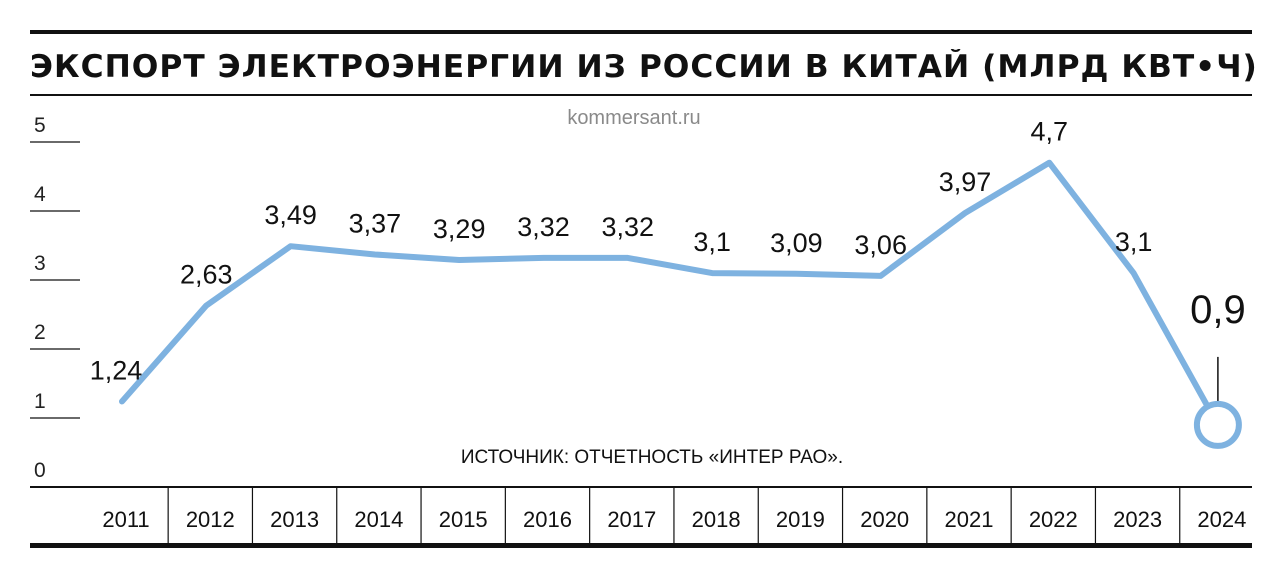 This screenshot has width=1280, height=577. Describe the element at coordinates (378, 519) in the screenshot. I see `x-tick-label: 2014` at that location.